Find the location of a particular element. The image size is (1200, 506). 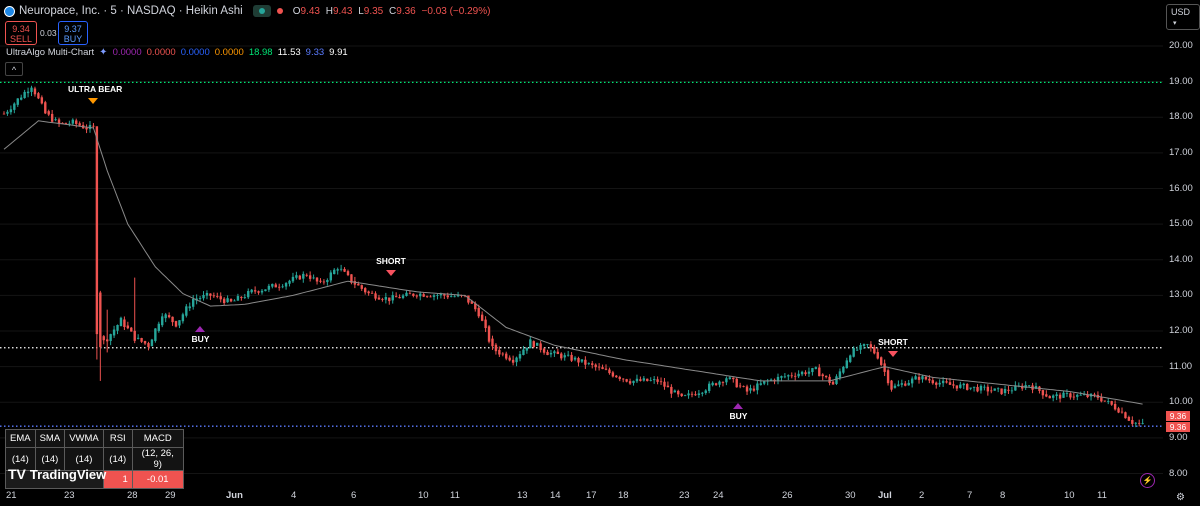

price-tick-label: 19.00 is located at coordinates (1181, 81).